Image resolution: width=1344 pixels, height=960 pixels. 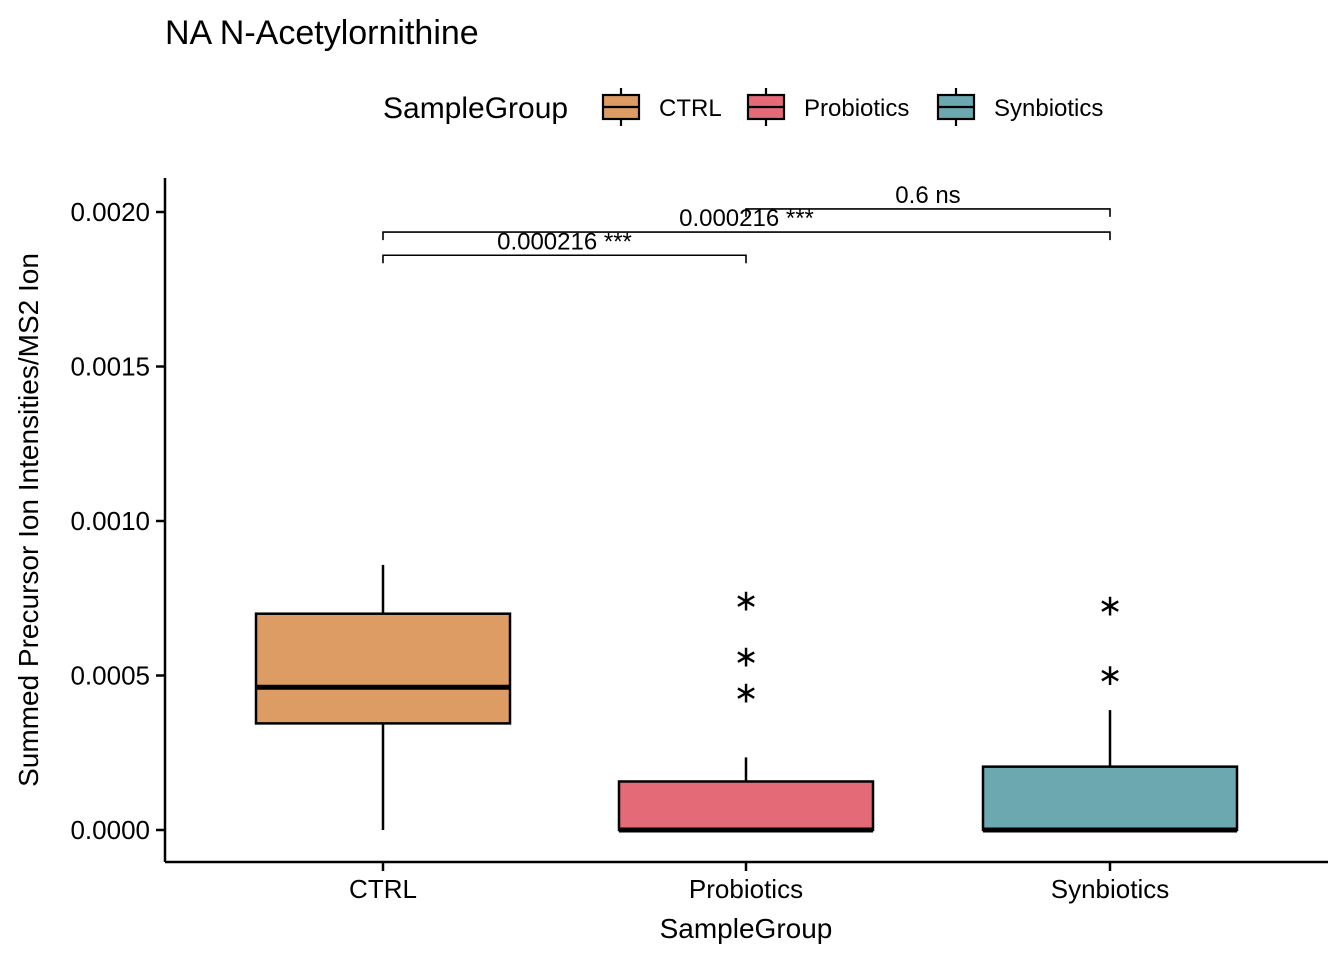 I want to click on x-tick-label: Probiotics, so click(x=746, y=889).